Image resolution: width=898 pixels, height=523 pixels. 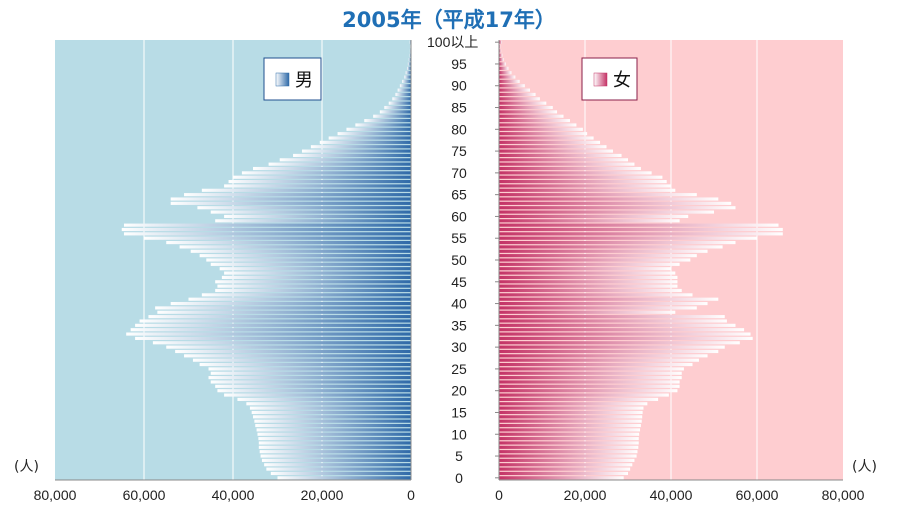 I want to click on age-tick-label: 70, so click(x=459, y=173).